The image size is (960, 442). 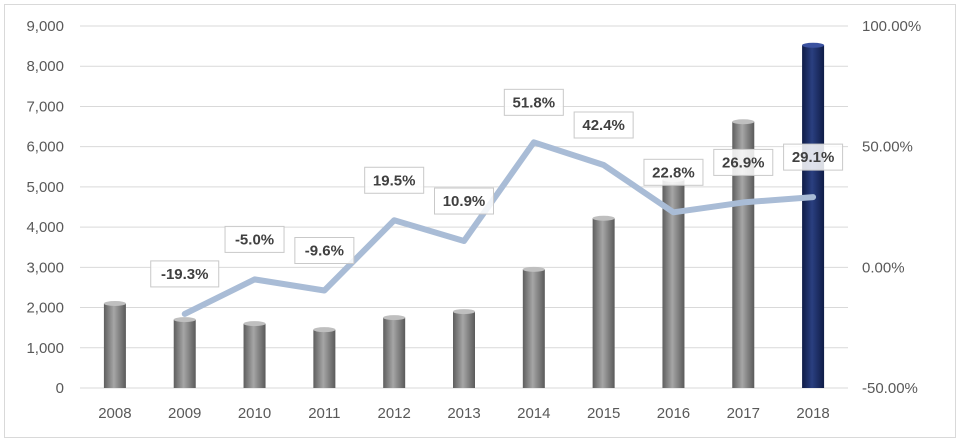 What do you see at coordinates (114, 345) in the screenshot?
I see `bar-2008` at bounding box center [114, 345].